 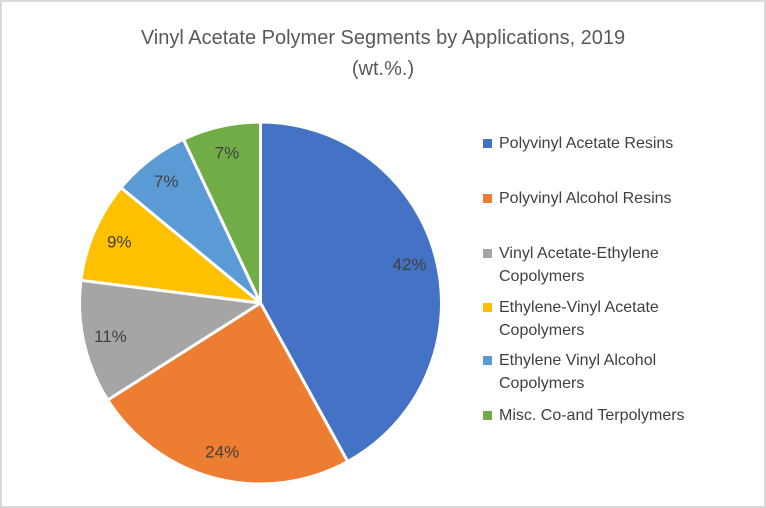 I want to click on legend-label: Ethylene-Vinyl Acetate Copolymers, so click(x=579, y=319).